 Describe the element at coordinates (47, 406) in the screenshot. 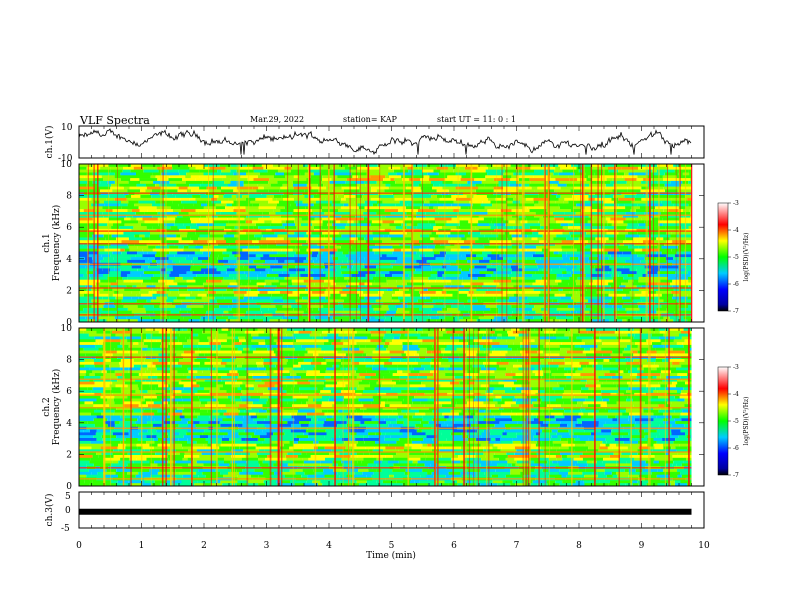

I see `ch2-spectrogram-ylabel-top: ch.2` at that location.